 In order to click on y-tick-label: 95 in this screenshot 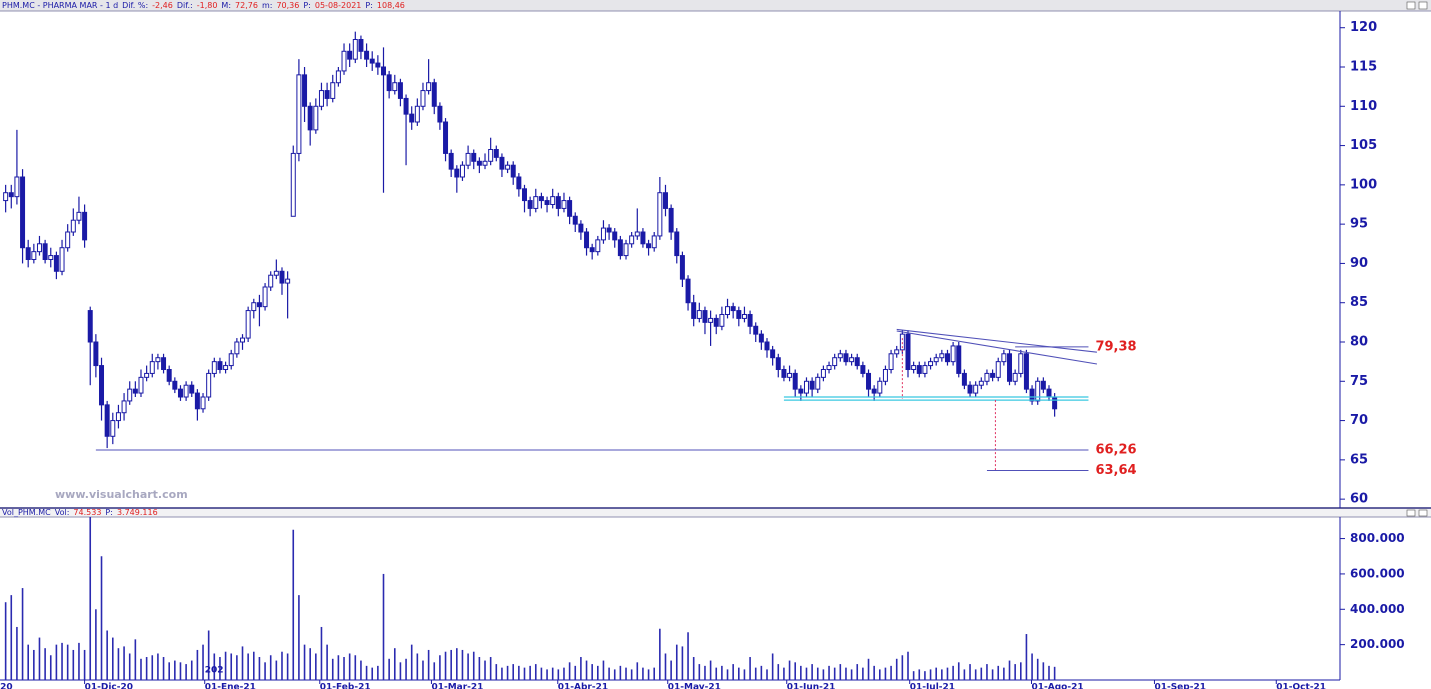, I will do `click(1359, 224)`.